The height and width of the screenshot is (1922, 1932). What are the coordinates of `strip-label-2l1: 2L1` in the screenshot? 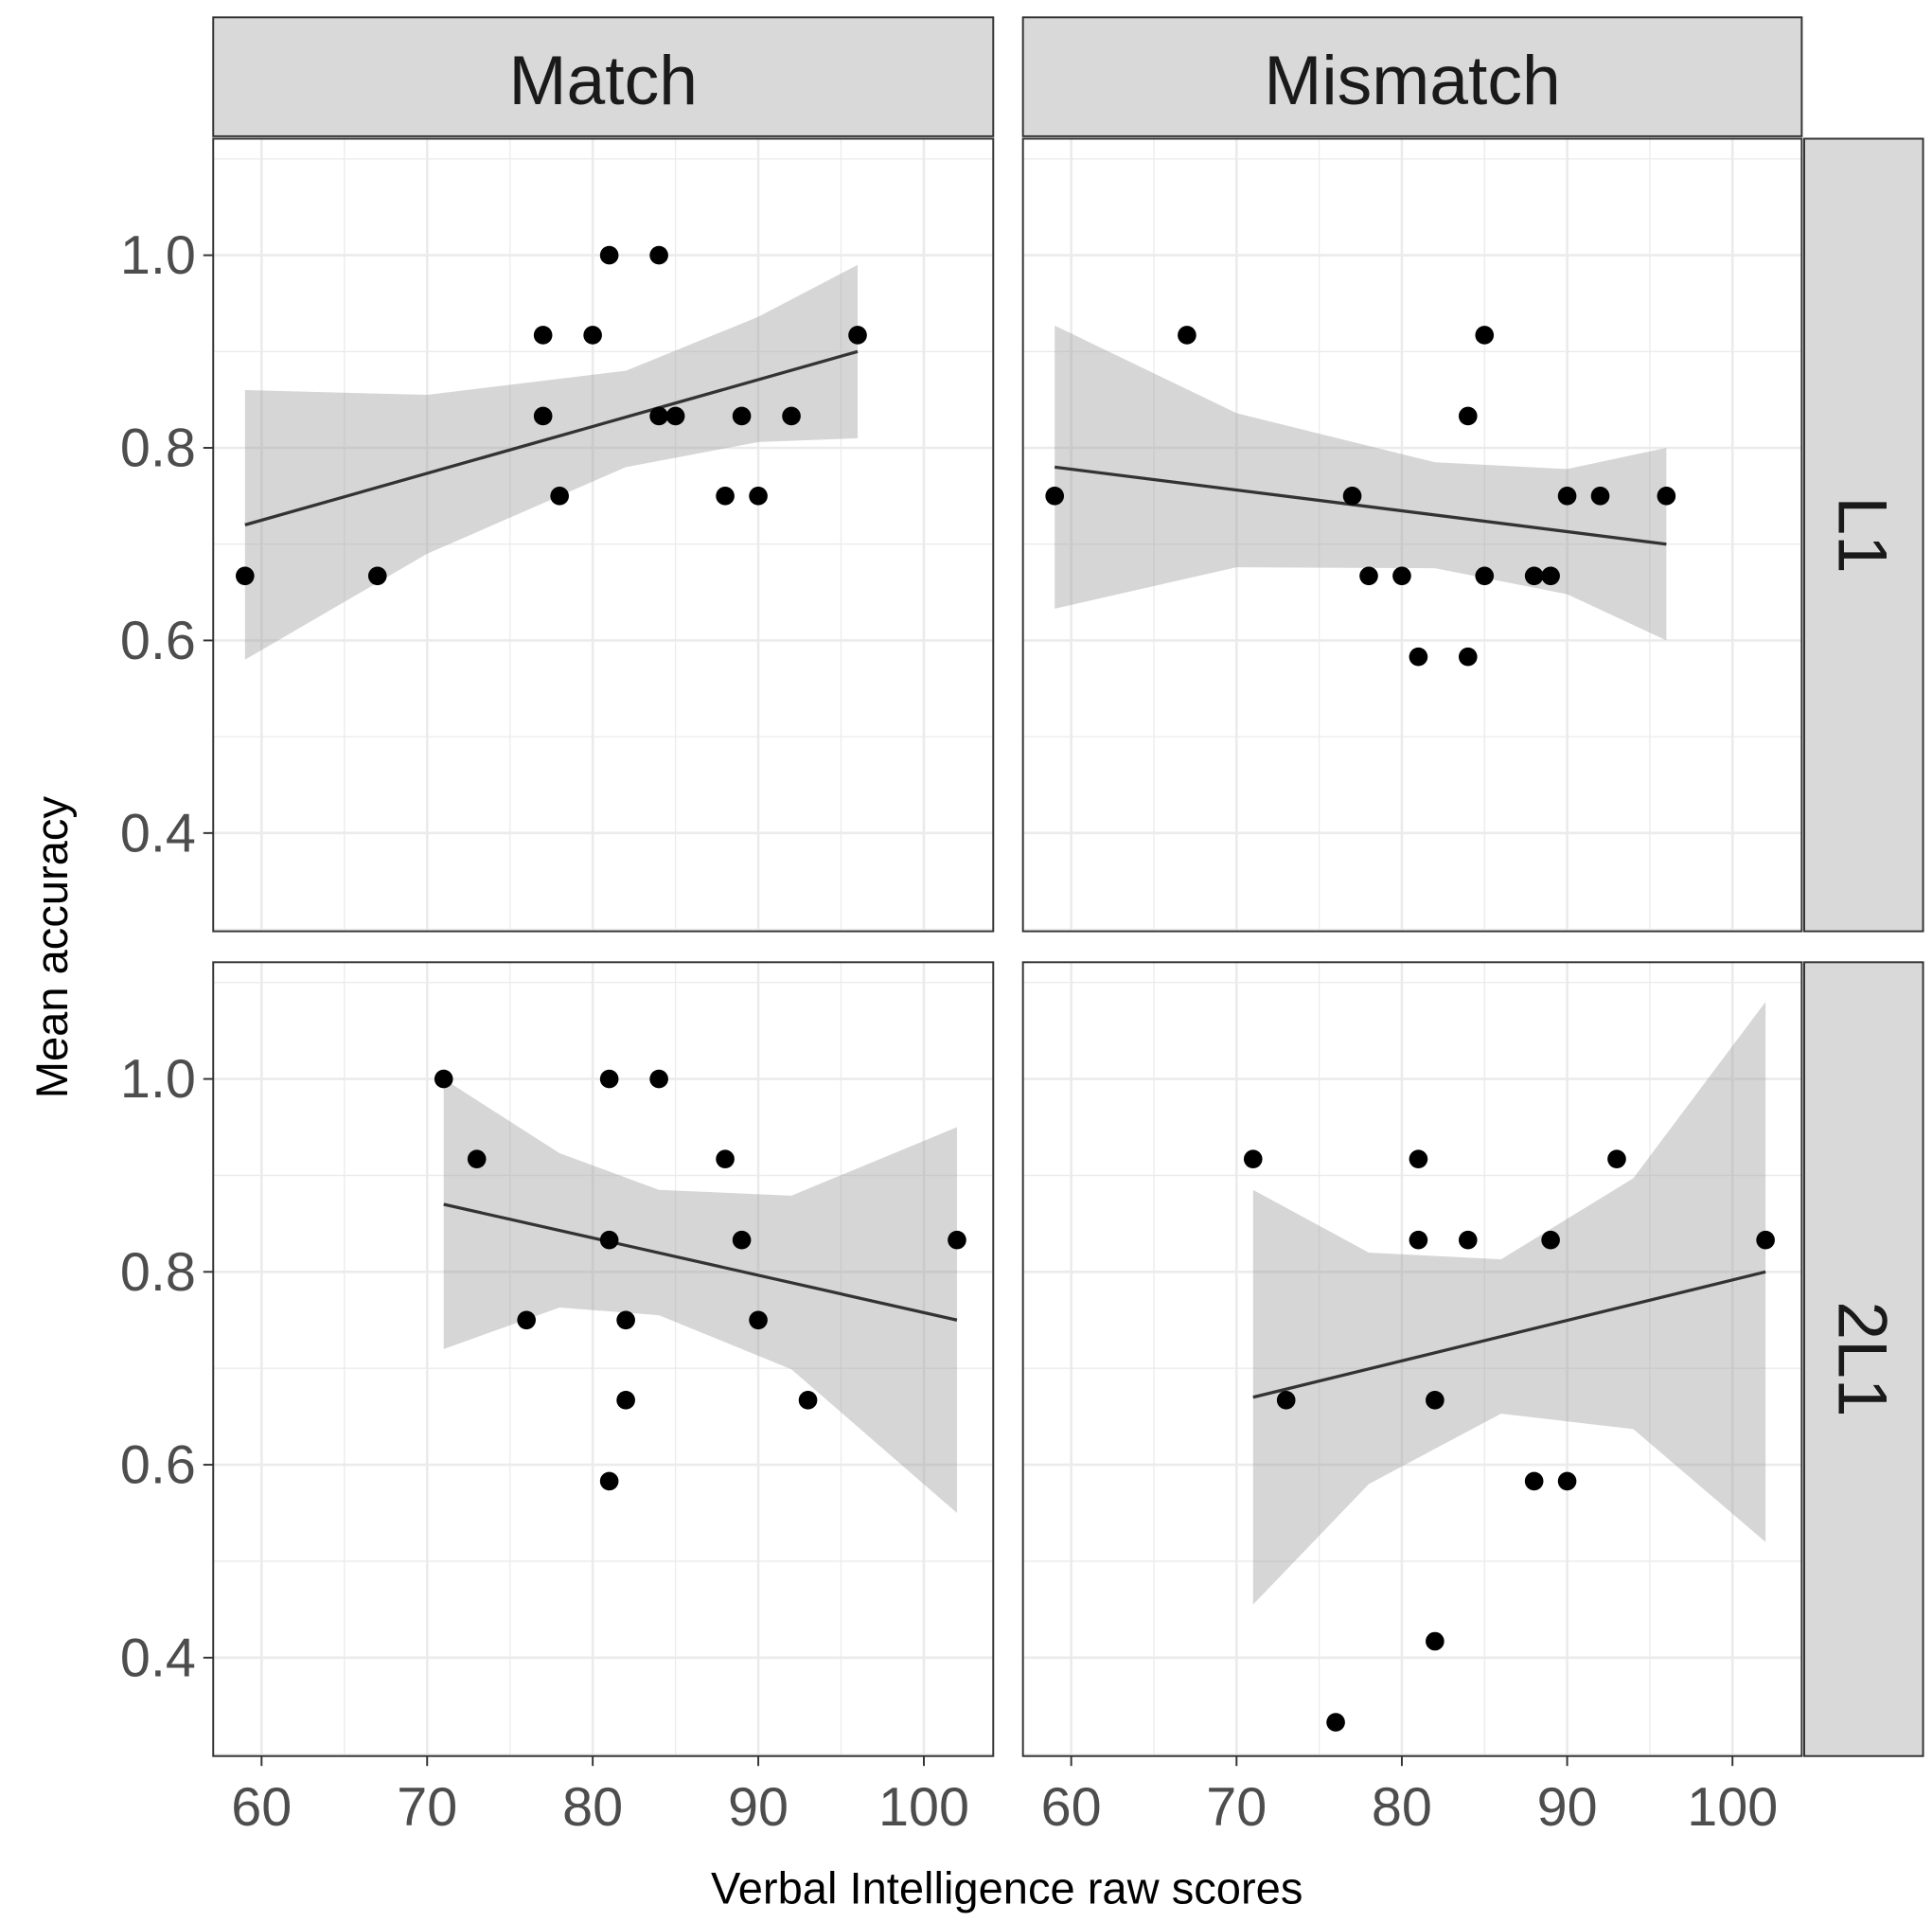 It's located at (1863, 1358).